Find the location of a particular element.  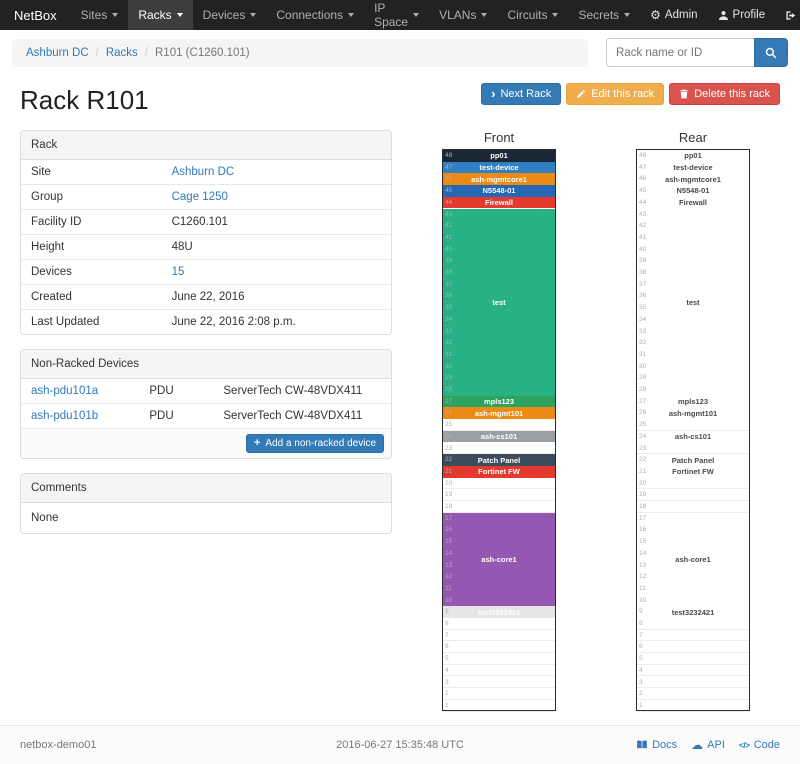

rear-elevation-title: Rear is located at coordinates (693, 137).